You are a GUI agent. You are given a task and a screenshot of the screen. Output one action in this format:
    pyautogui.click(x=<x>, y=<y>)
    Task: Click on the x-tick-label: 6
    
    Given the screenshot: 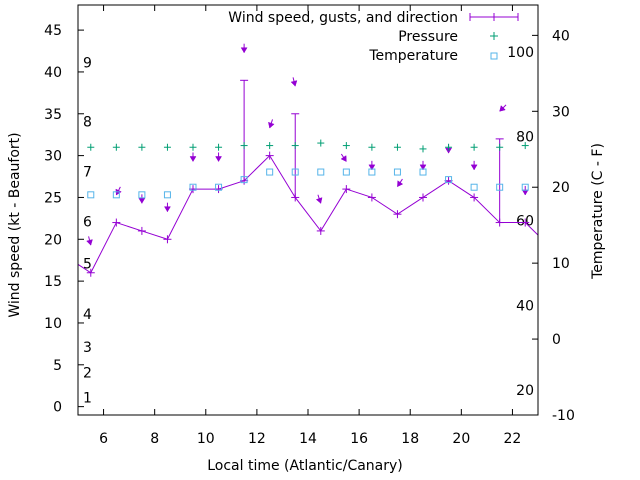 What is the action you would take?
    pyautogui.click(x=103, y=439)
    